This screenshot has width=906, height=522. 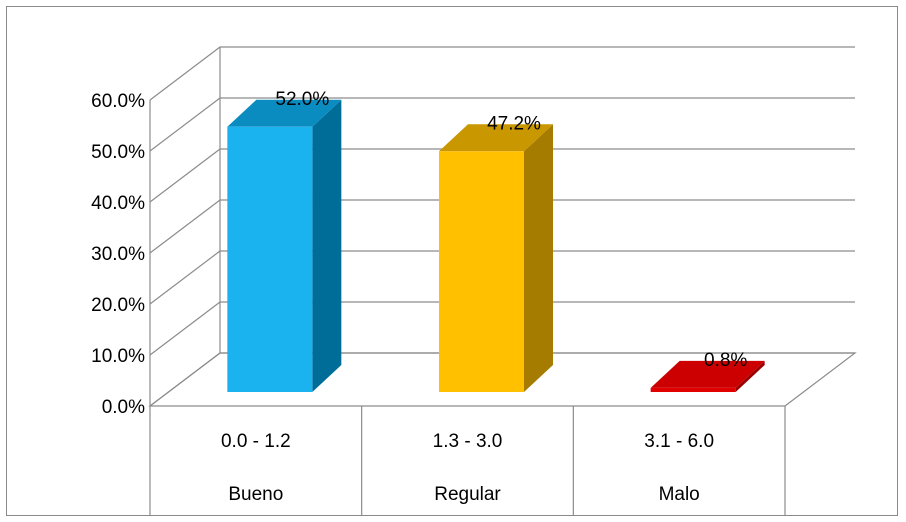 I want to click on category-range-label: 3.1 - 6.0, so click(x=679, y=441).